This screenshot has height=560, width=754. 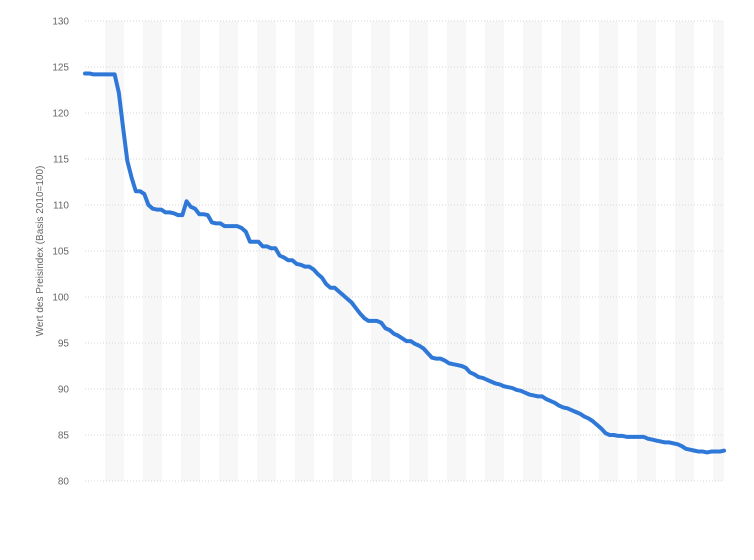 What do you see at coordinates (60, 22) in the screenshot?
I see `y-tick-label: 130` at bounding box center [60, 22].